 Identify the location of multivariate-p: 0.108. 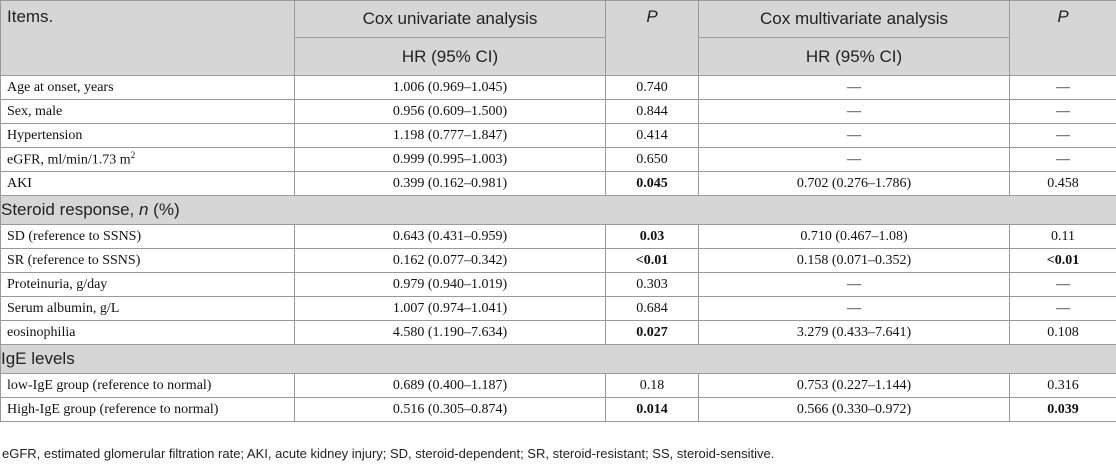
(1062, 332).